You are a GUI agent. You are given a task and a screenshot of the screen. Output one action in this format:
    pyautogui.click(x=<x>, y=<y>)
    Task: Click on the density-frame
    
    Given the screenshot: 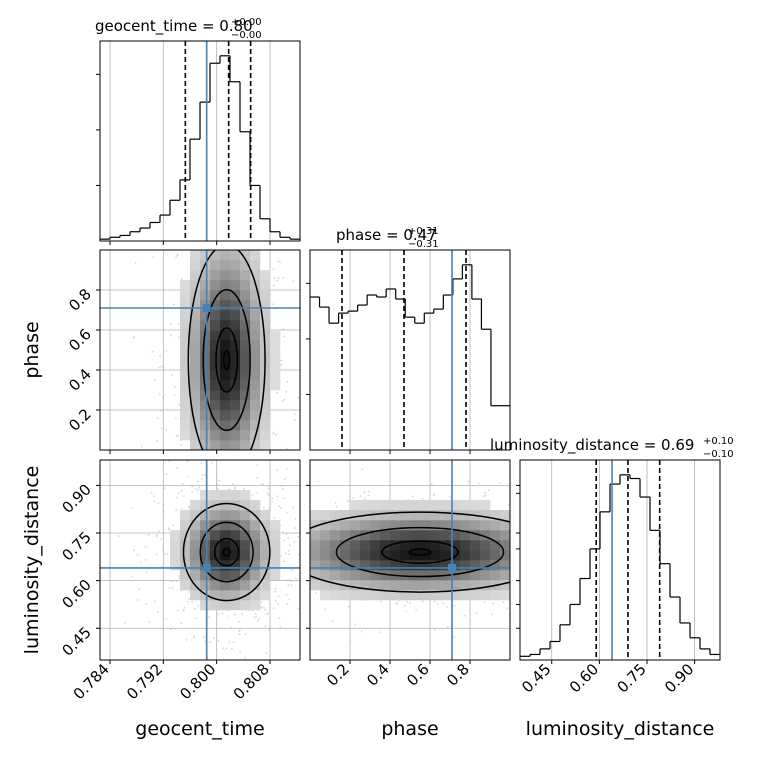 What is the action you would take?
    pyautogui.click(x=200, y=560)
    